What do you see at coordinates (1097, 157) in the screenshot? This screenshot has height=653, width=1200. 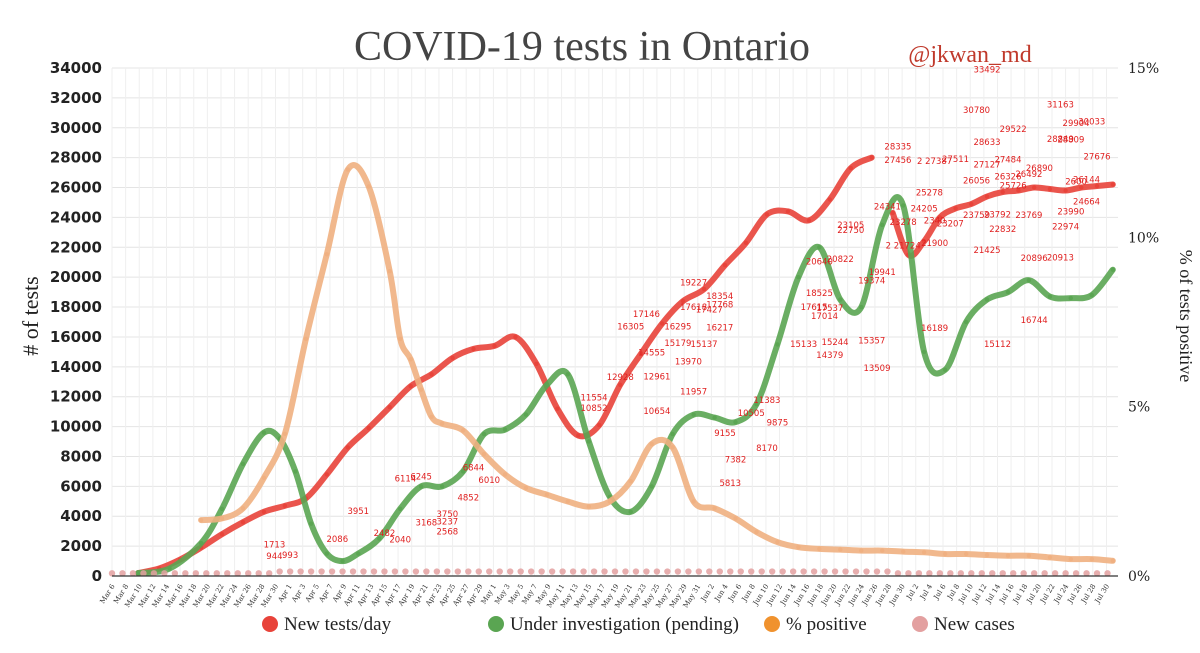 I see `data-label: 27676` at bounding box center [1097, 157].